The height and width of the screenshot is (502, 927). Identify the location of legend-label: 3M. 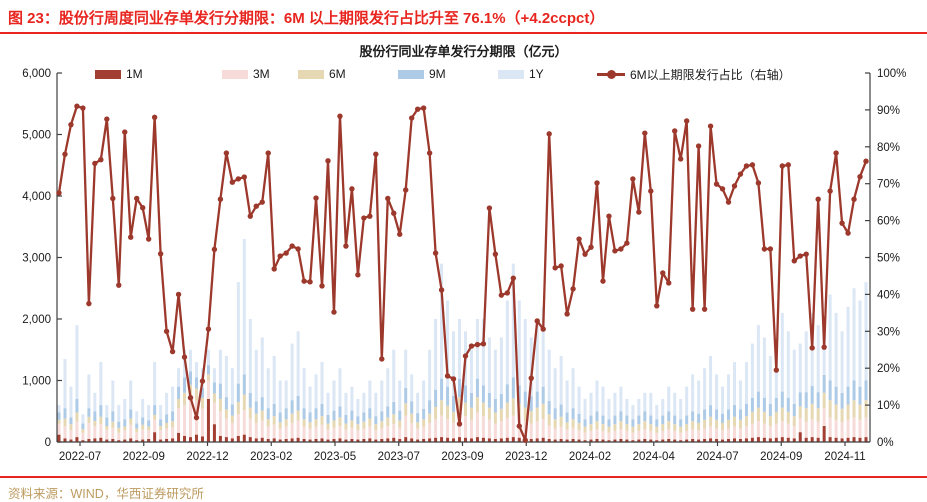
(261, 74).